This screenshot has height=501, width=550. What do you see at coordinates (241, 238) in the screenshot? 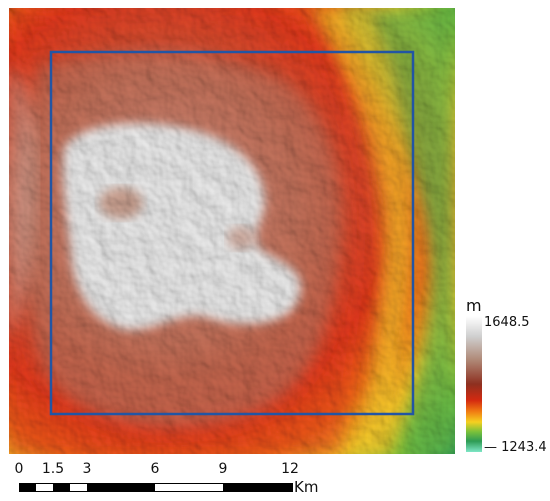
I see `depression-east` at bounding box center [241, 238].